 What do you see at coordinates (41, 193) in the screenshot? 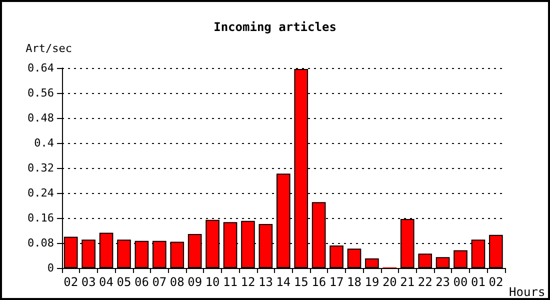
I see `y-tick-label: 0.24` at bounding box center [41, 193].